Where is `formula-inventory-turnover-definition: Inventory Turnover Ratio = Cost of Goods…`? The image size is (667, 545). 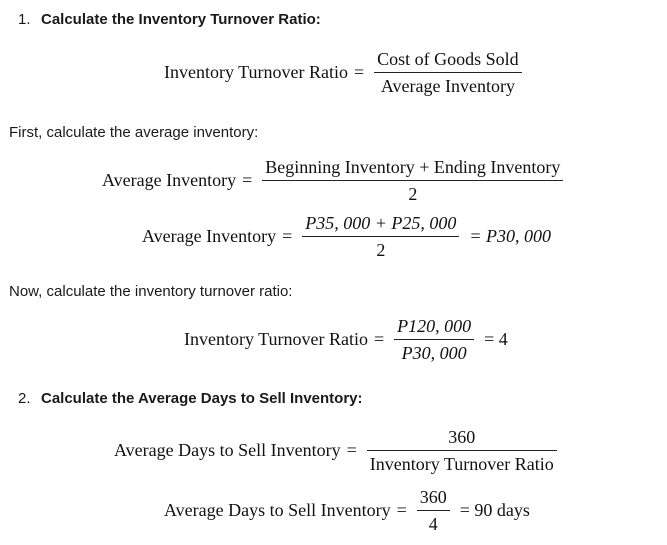 formula-inventory-turnover-definition: Inventory Turnover Ratio = Cost of Goods… is located at coordinates (345, 72).